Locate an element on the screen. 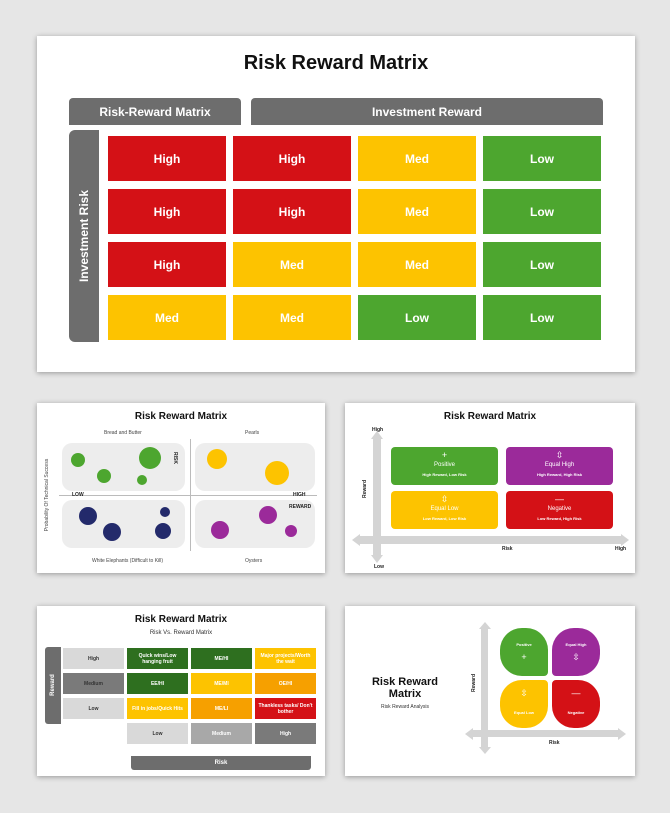 This screenshot has height=813, width=670. quadrant-name: Equal High is located at coordinates (559, 465).